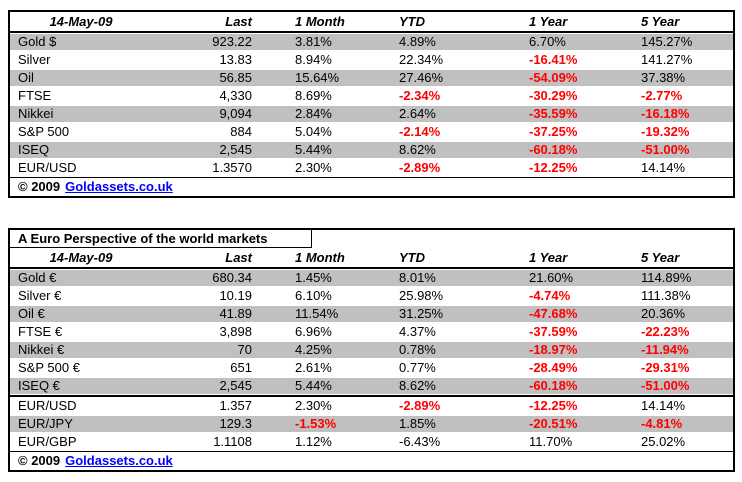 Image resolution: width=742 pixels, height=482 pixels. What do you see at coordinates (232, 167) in the screenshot?
I see `last-value: 1.3570` at bounding box center [232, 167].